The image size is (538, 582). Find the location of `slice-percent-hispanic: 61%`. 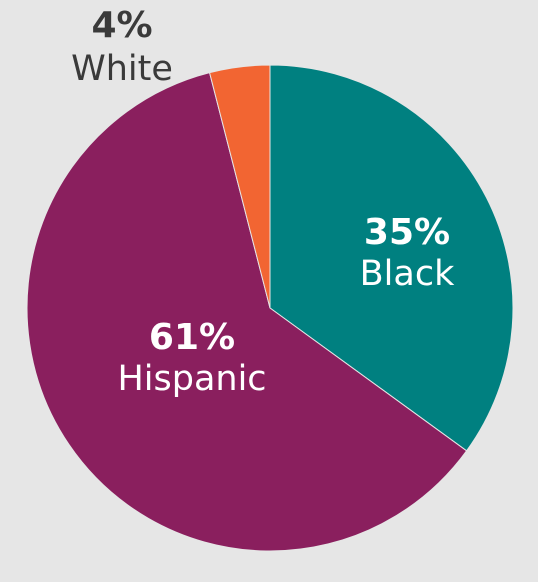

slice-percent-hispanic: 61% is located at coordinates (192, 337).